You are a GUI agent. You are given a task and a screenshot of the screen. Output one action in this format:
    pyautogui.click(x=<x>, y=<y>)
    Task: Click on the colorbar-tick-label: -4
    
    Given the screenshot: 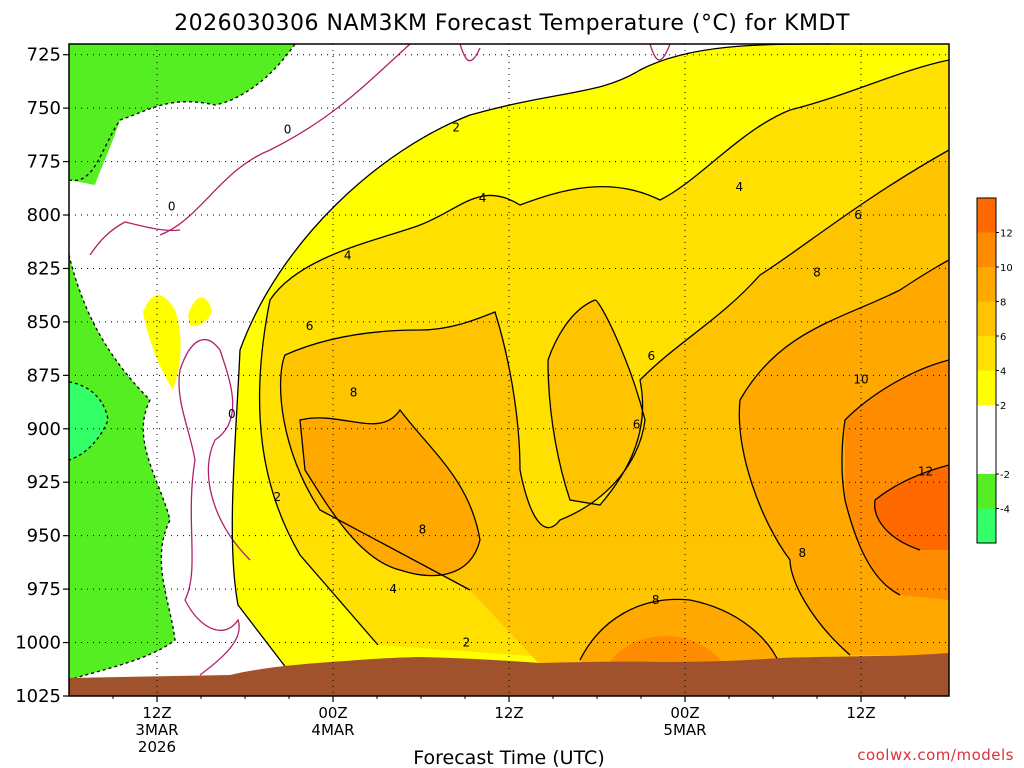 What is the action you would take?
    pyautogui.click(x=1005, y=510)
    